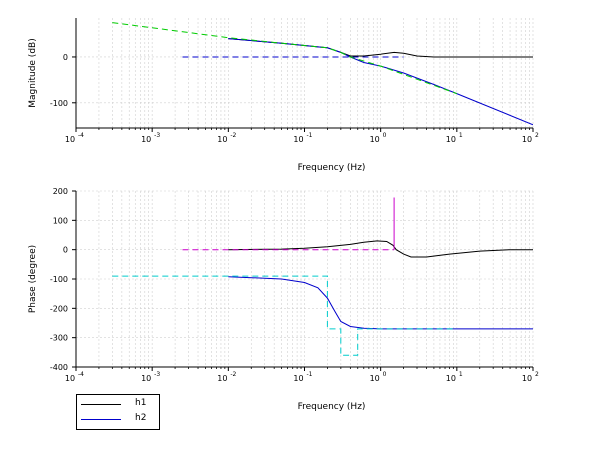 The height and width of the screenshot is (460, 610). Describe the element at coordinates (33, 72) in the screenshot. I see `y-axis-label: Magnitude (dB)` at that location.